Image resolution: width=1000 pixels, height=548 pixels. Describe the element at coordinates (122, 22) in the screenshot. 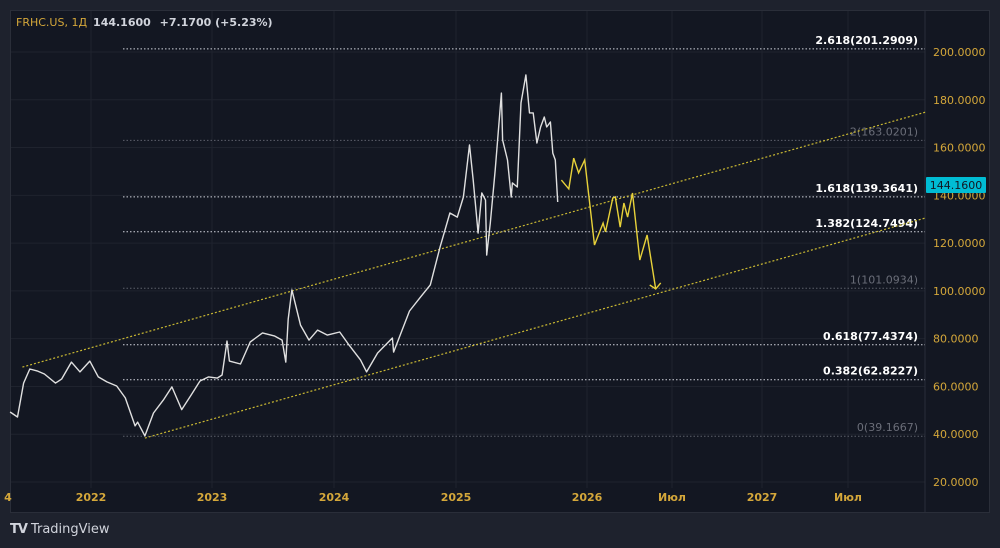

I see `last-price: 144.1600` at that location.